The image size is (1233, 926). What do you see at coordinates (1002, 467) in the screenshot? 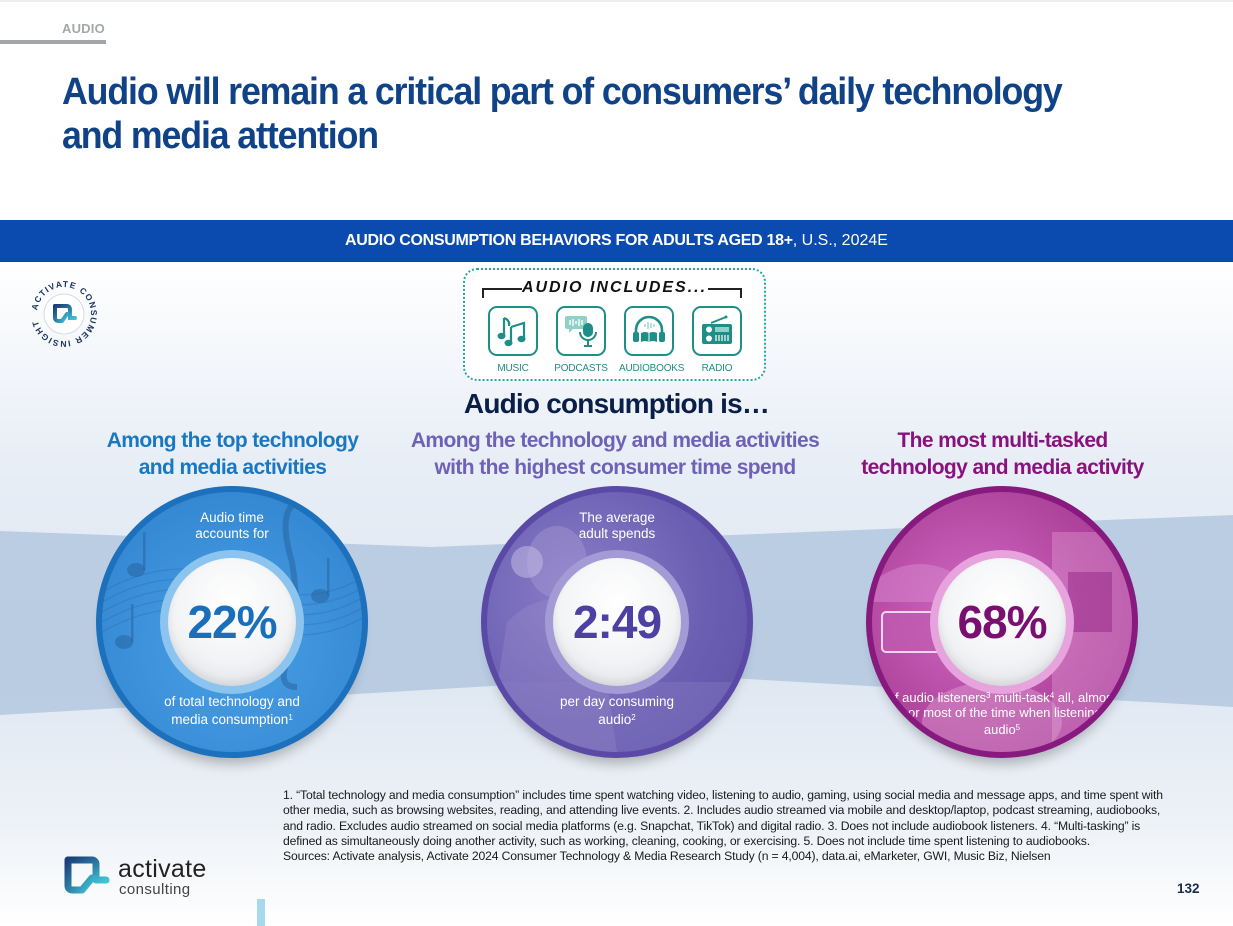
I see `heading-line: technology and media activity` at bounding box center [1002, 467].